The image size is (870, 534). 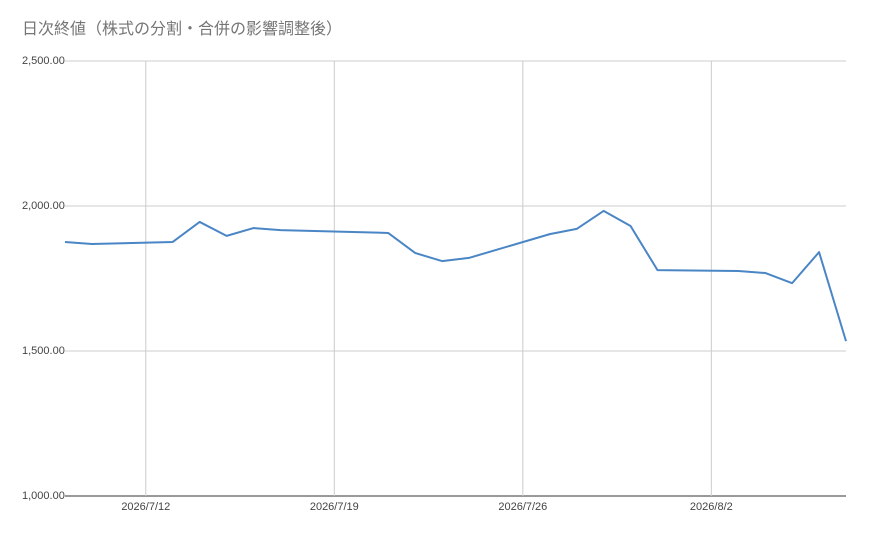 What do you see at coordinates (334, 507) in the screenshot?
I see `x-tick-label: 2026/7/19` at bounding box center [334, 507].